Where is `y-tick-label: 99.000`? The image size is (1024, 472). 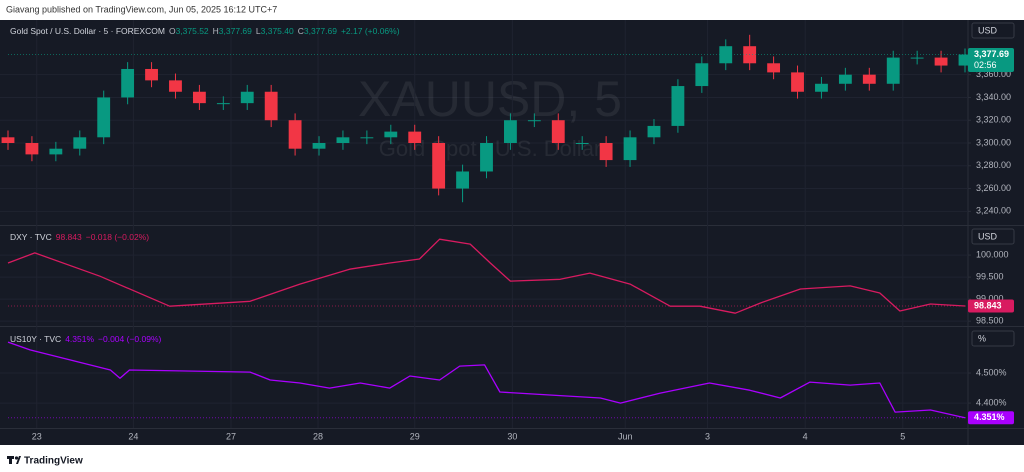 y-tick-label: 99.000 is located at coordinates (990, 299).